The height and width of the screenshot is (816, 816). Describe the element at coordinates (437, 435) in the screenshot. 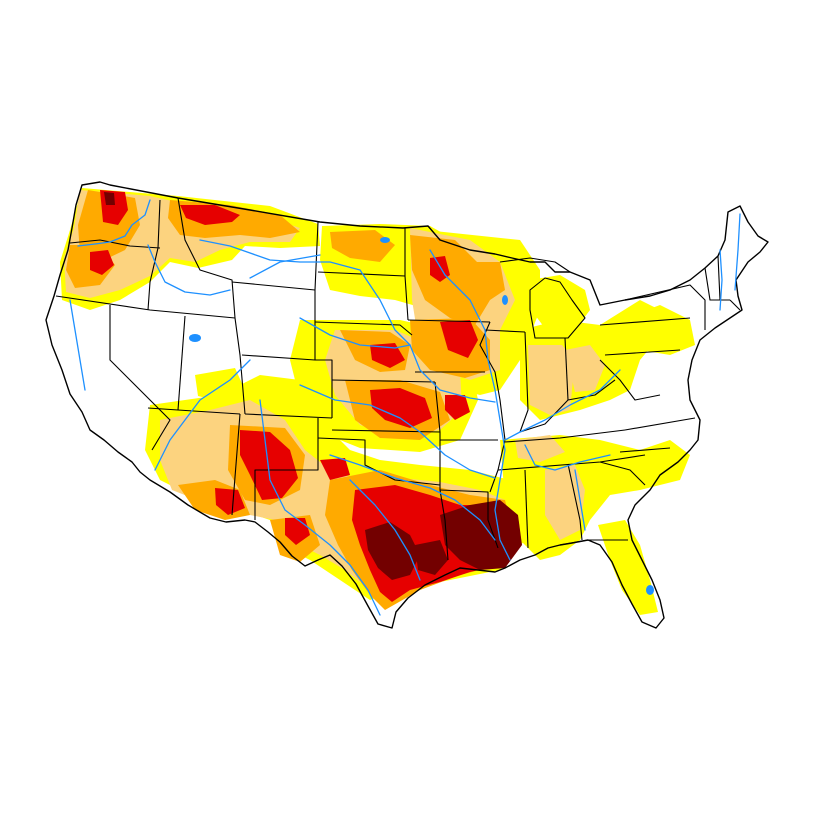

I see `missouri-western-border` at that location.